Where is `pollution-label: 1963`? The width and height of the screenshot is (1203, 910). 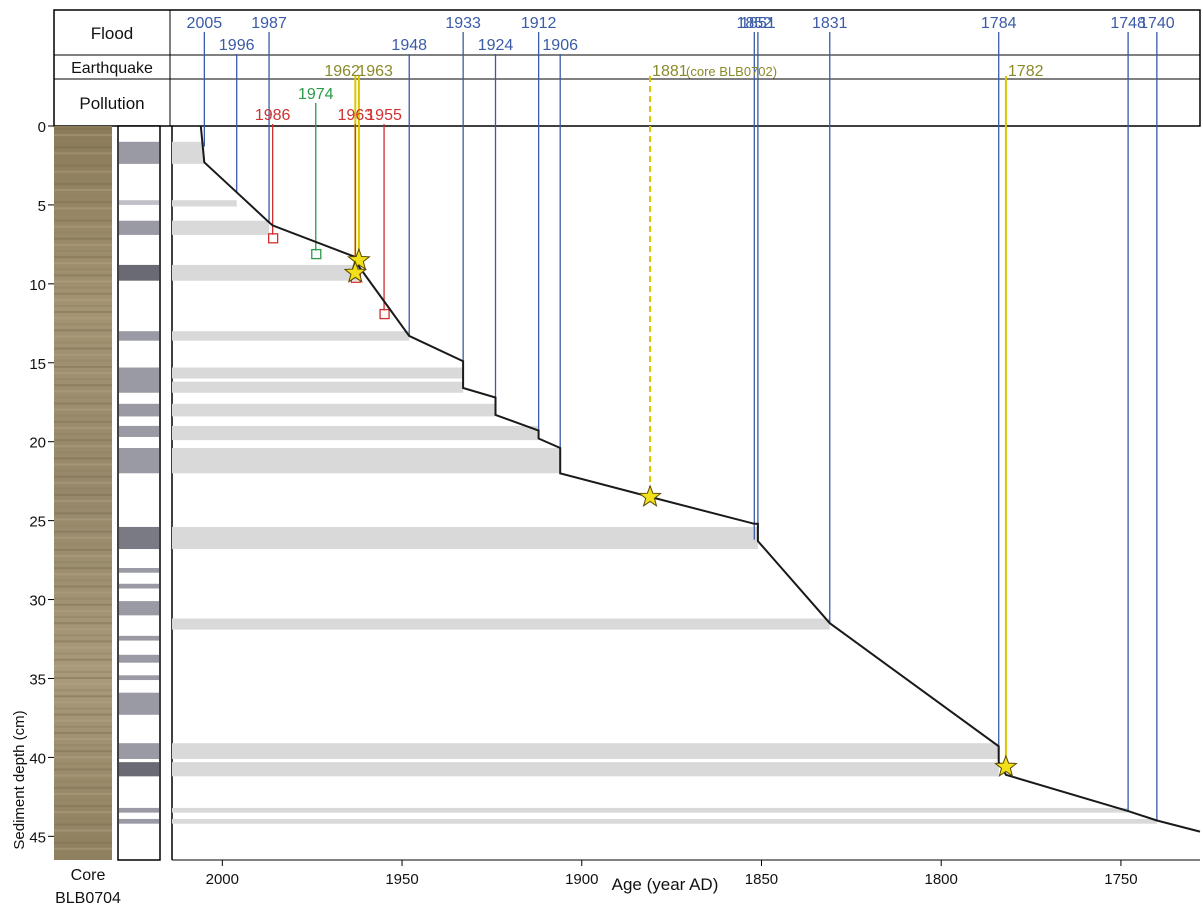
pollution-label: 1963 is located at coordinates (356, 115).